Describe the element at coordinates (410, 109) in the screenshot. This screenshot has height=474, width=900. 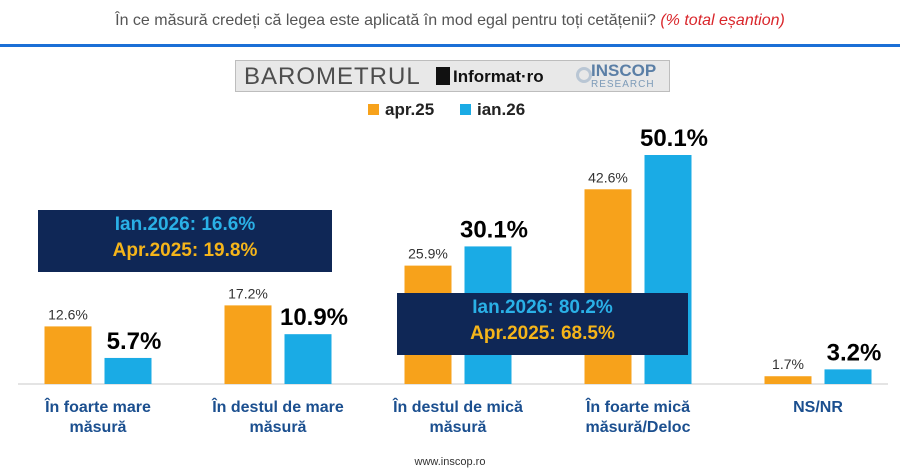
I see `legend-label-apr25: apr.25` at that location.